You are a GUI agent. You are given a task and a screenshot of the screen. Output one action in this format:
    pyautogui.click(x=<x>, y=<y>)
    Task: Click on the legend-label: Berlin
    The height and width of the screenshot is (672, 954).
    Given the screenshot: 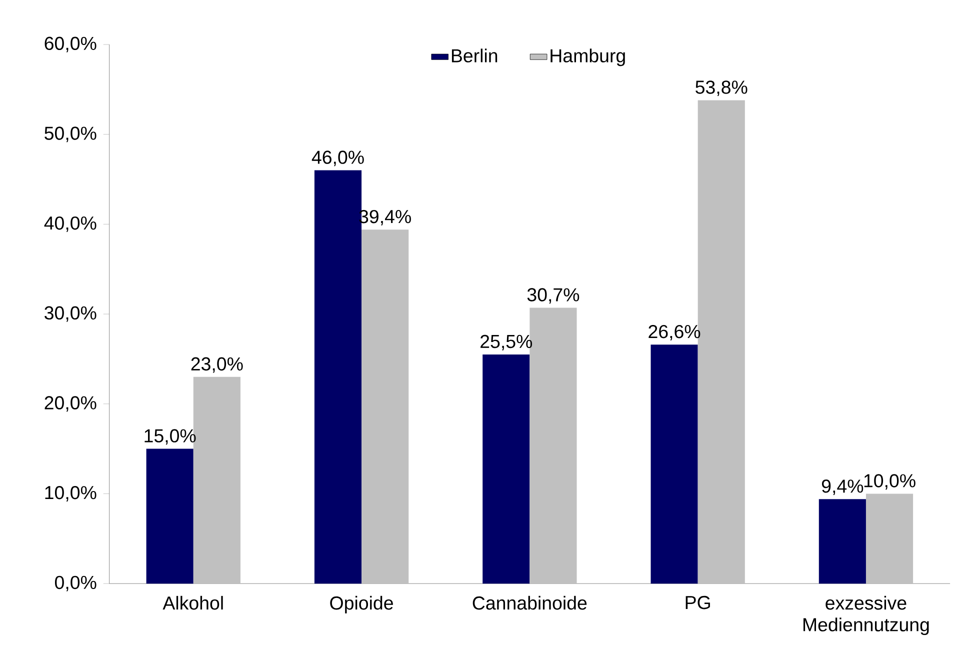 What is the action you would take?
    pyautogui.click(x=475, y=55)
    